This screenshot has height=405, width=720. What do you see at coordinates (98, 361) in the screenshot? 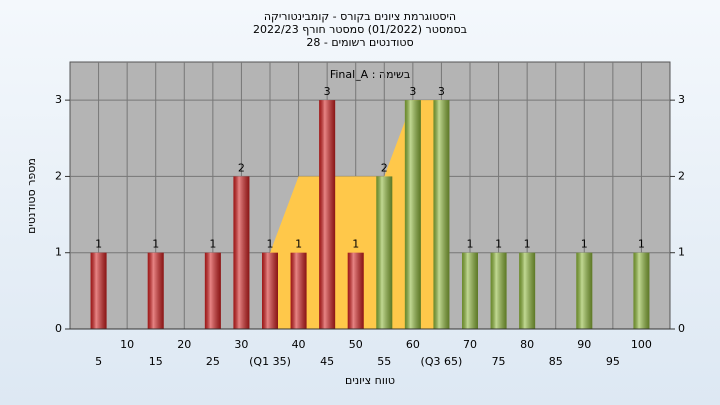
I see `x-tick-label: 5` at bounding box center [98, 361].